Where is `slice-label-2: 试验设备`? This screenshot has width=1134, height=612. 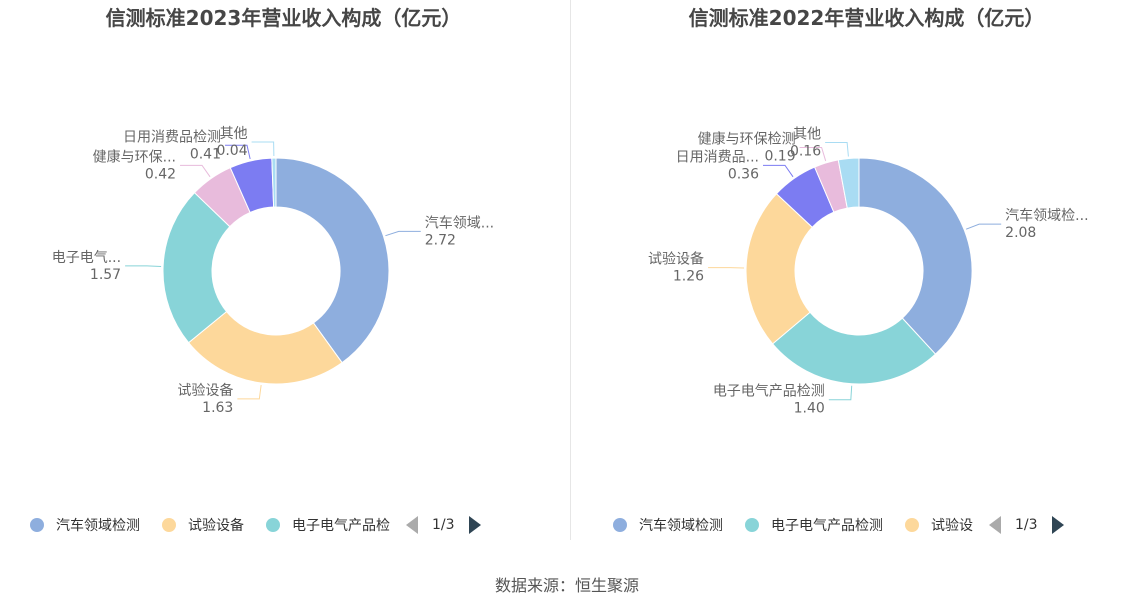 slice-label-2: 试验设备 is located at coordinates (676, 259).